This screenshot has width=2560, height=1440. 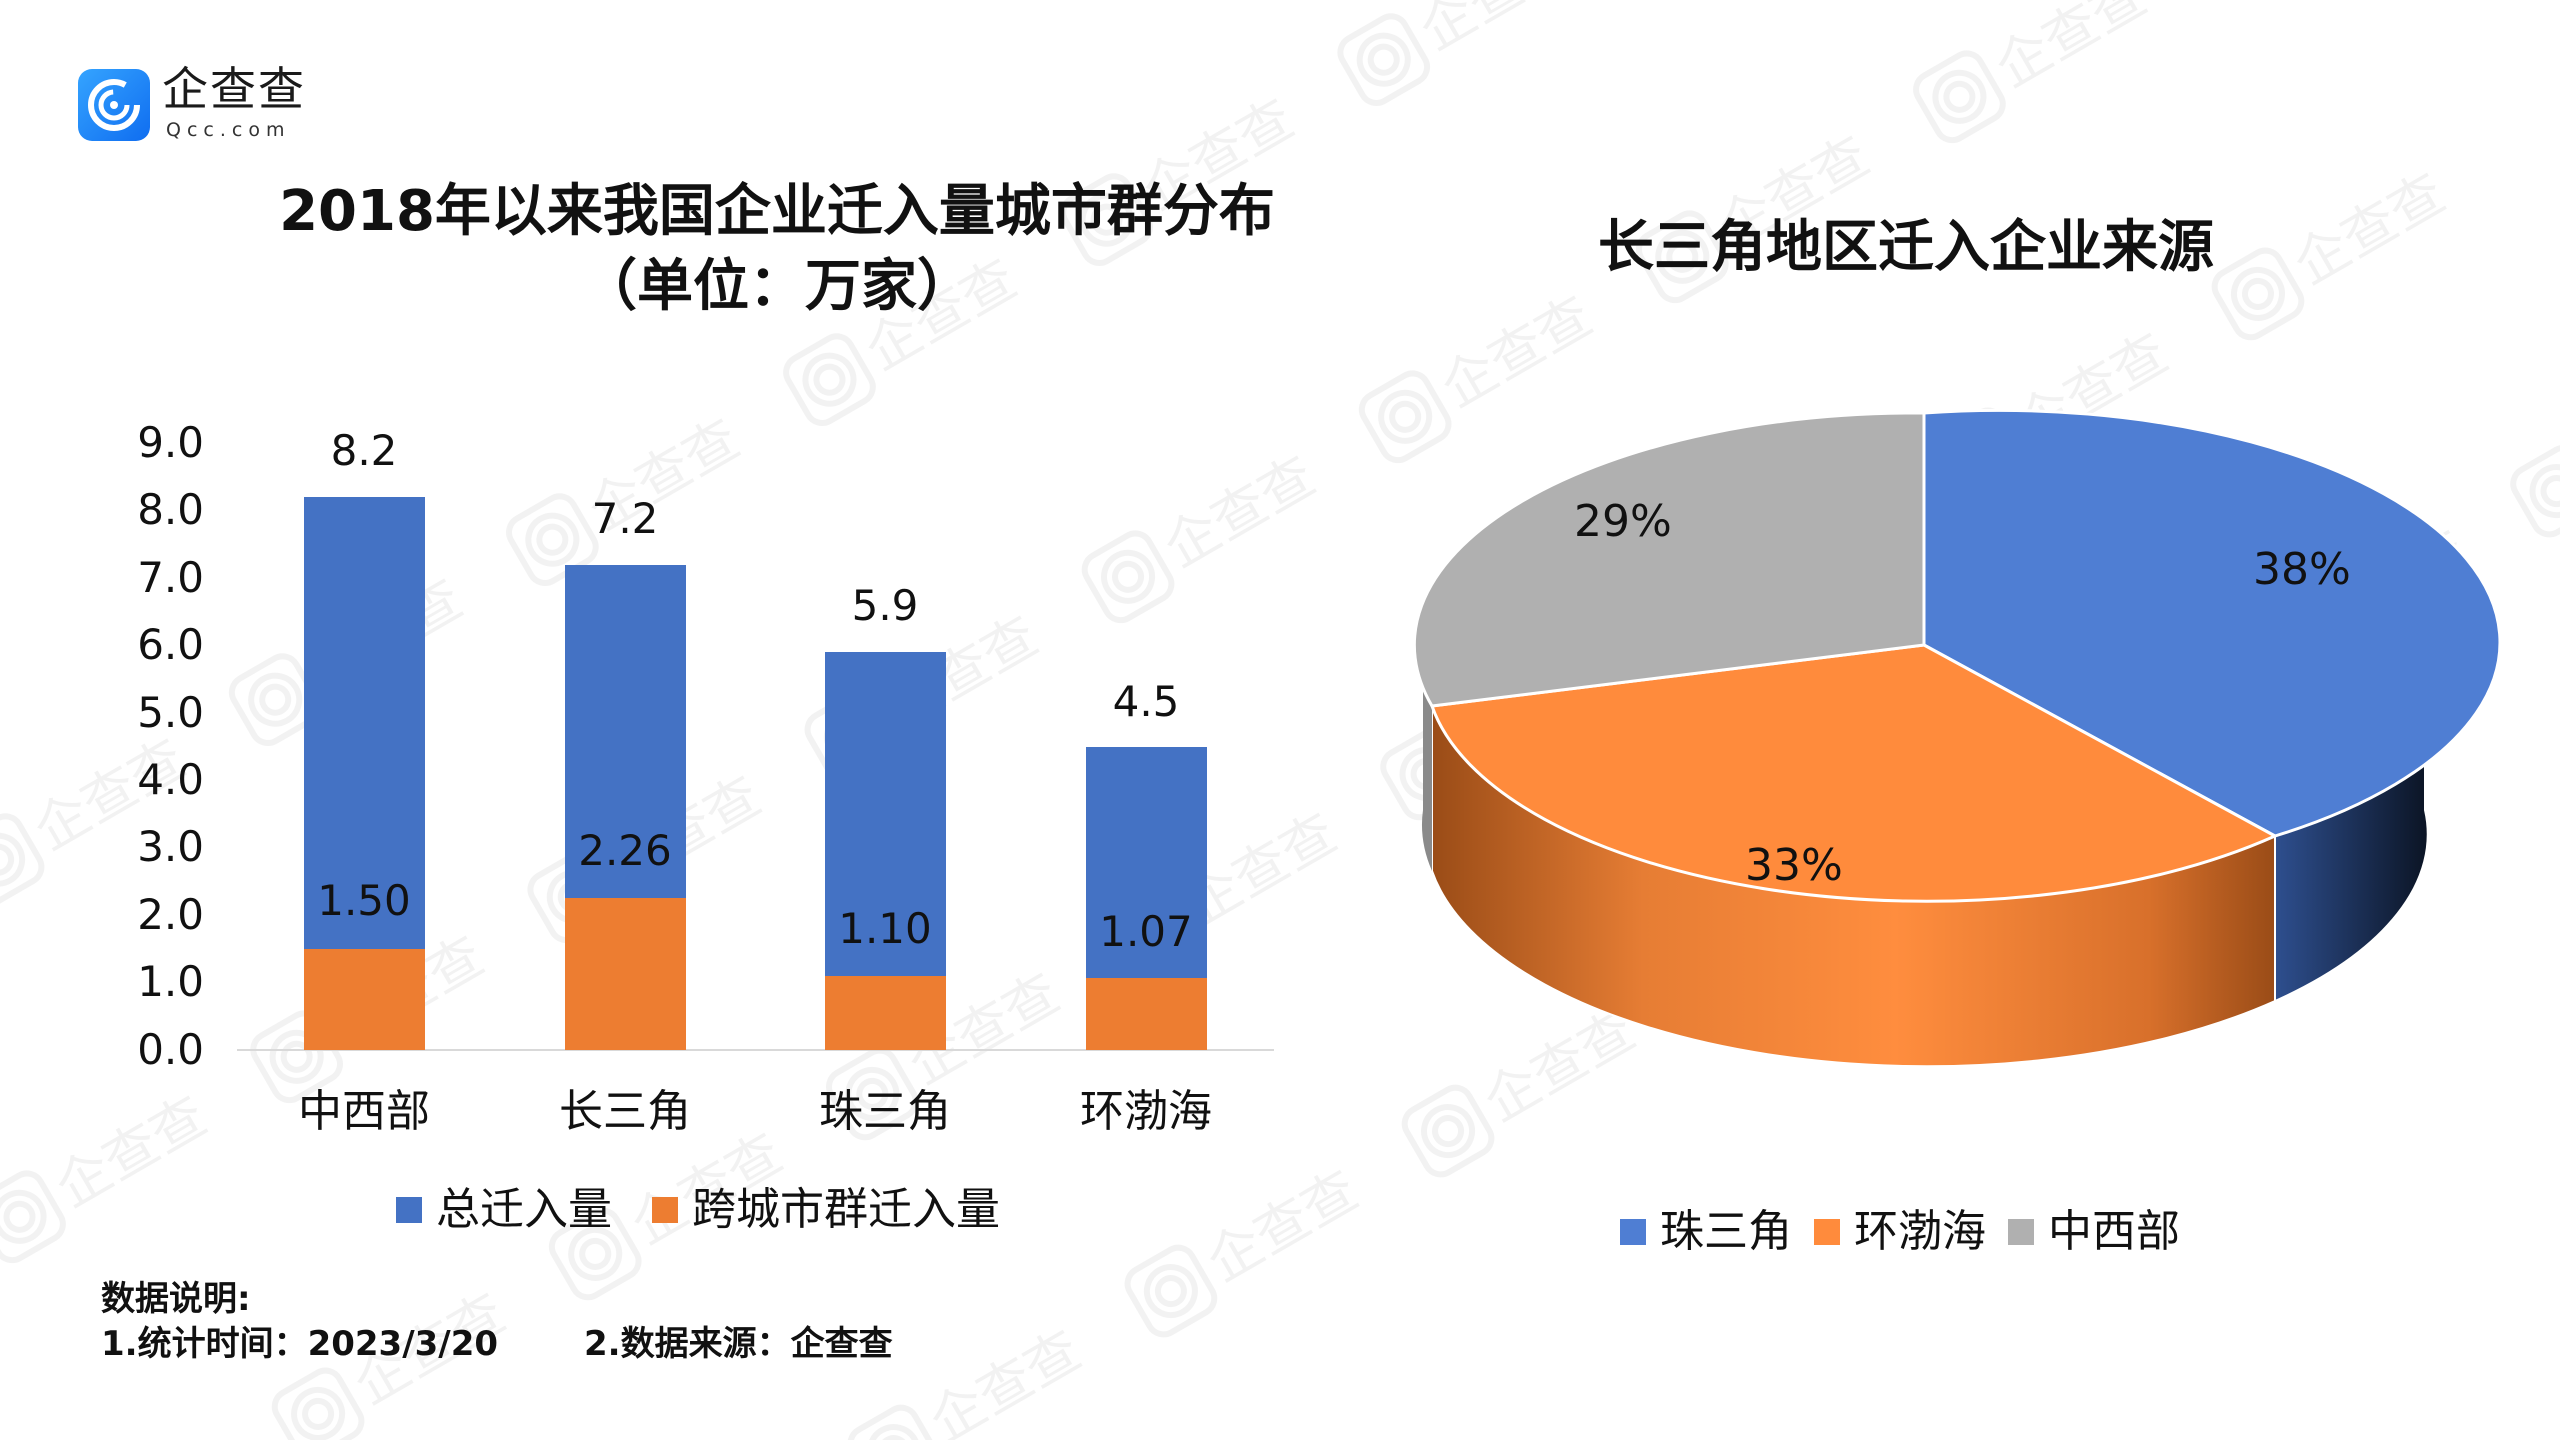 I want to click on y-tick: 5.0, so click(x=170, y=712).